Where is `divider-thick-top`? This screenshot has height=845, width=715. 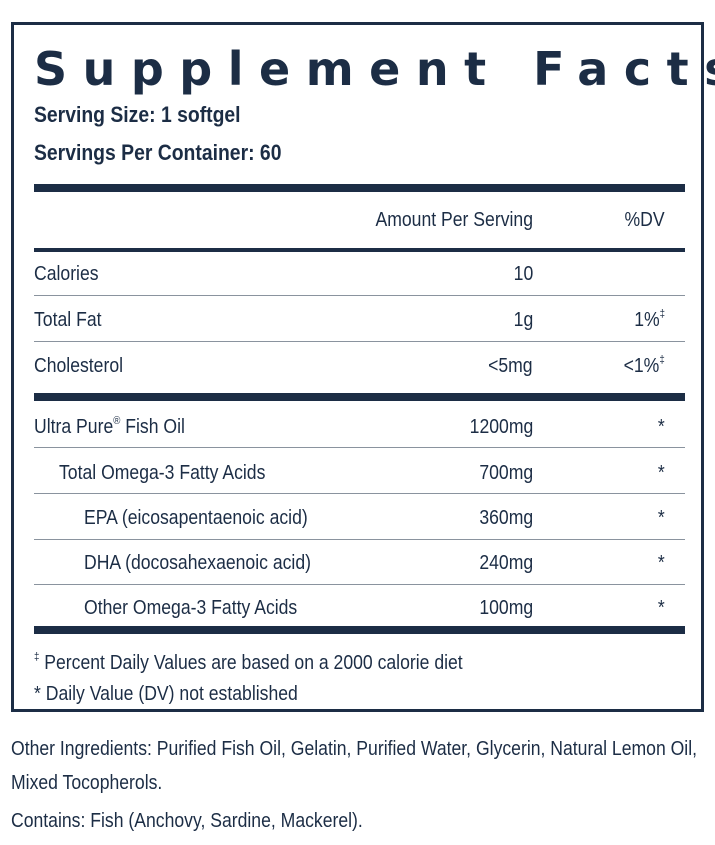 divider-thick-top is located at coordinates (359, 188).